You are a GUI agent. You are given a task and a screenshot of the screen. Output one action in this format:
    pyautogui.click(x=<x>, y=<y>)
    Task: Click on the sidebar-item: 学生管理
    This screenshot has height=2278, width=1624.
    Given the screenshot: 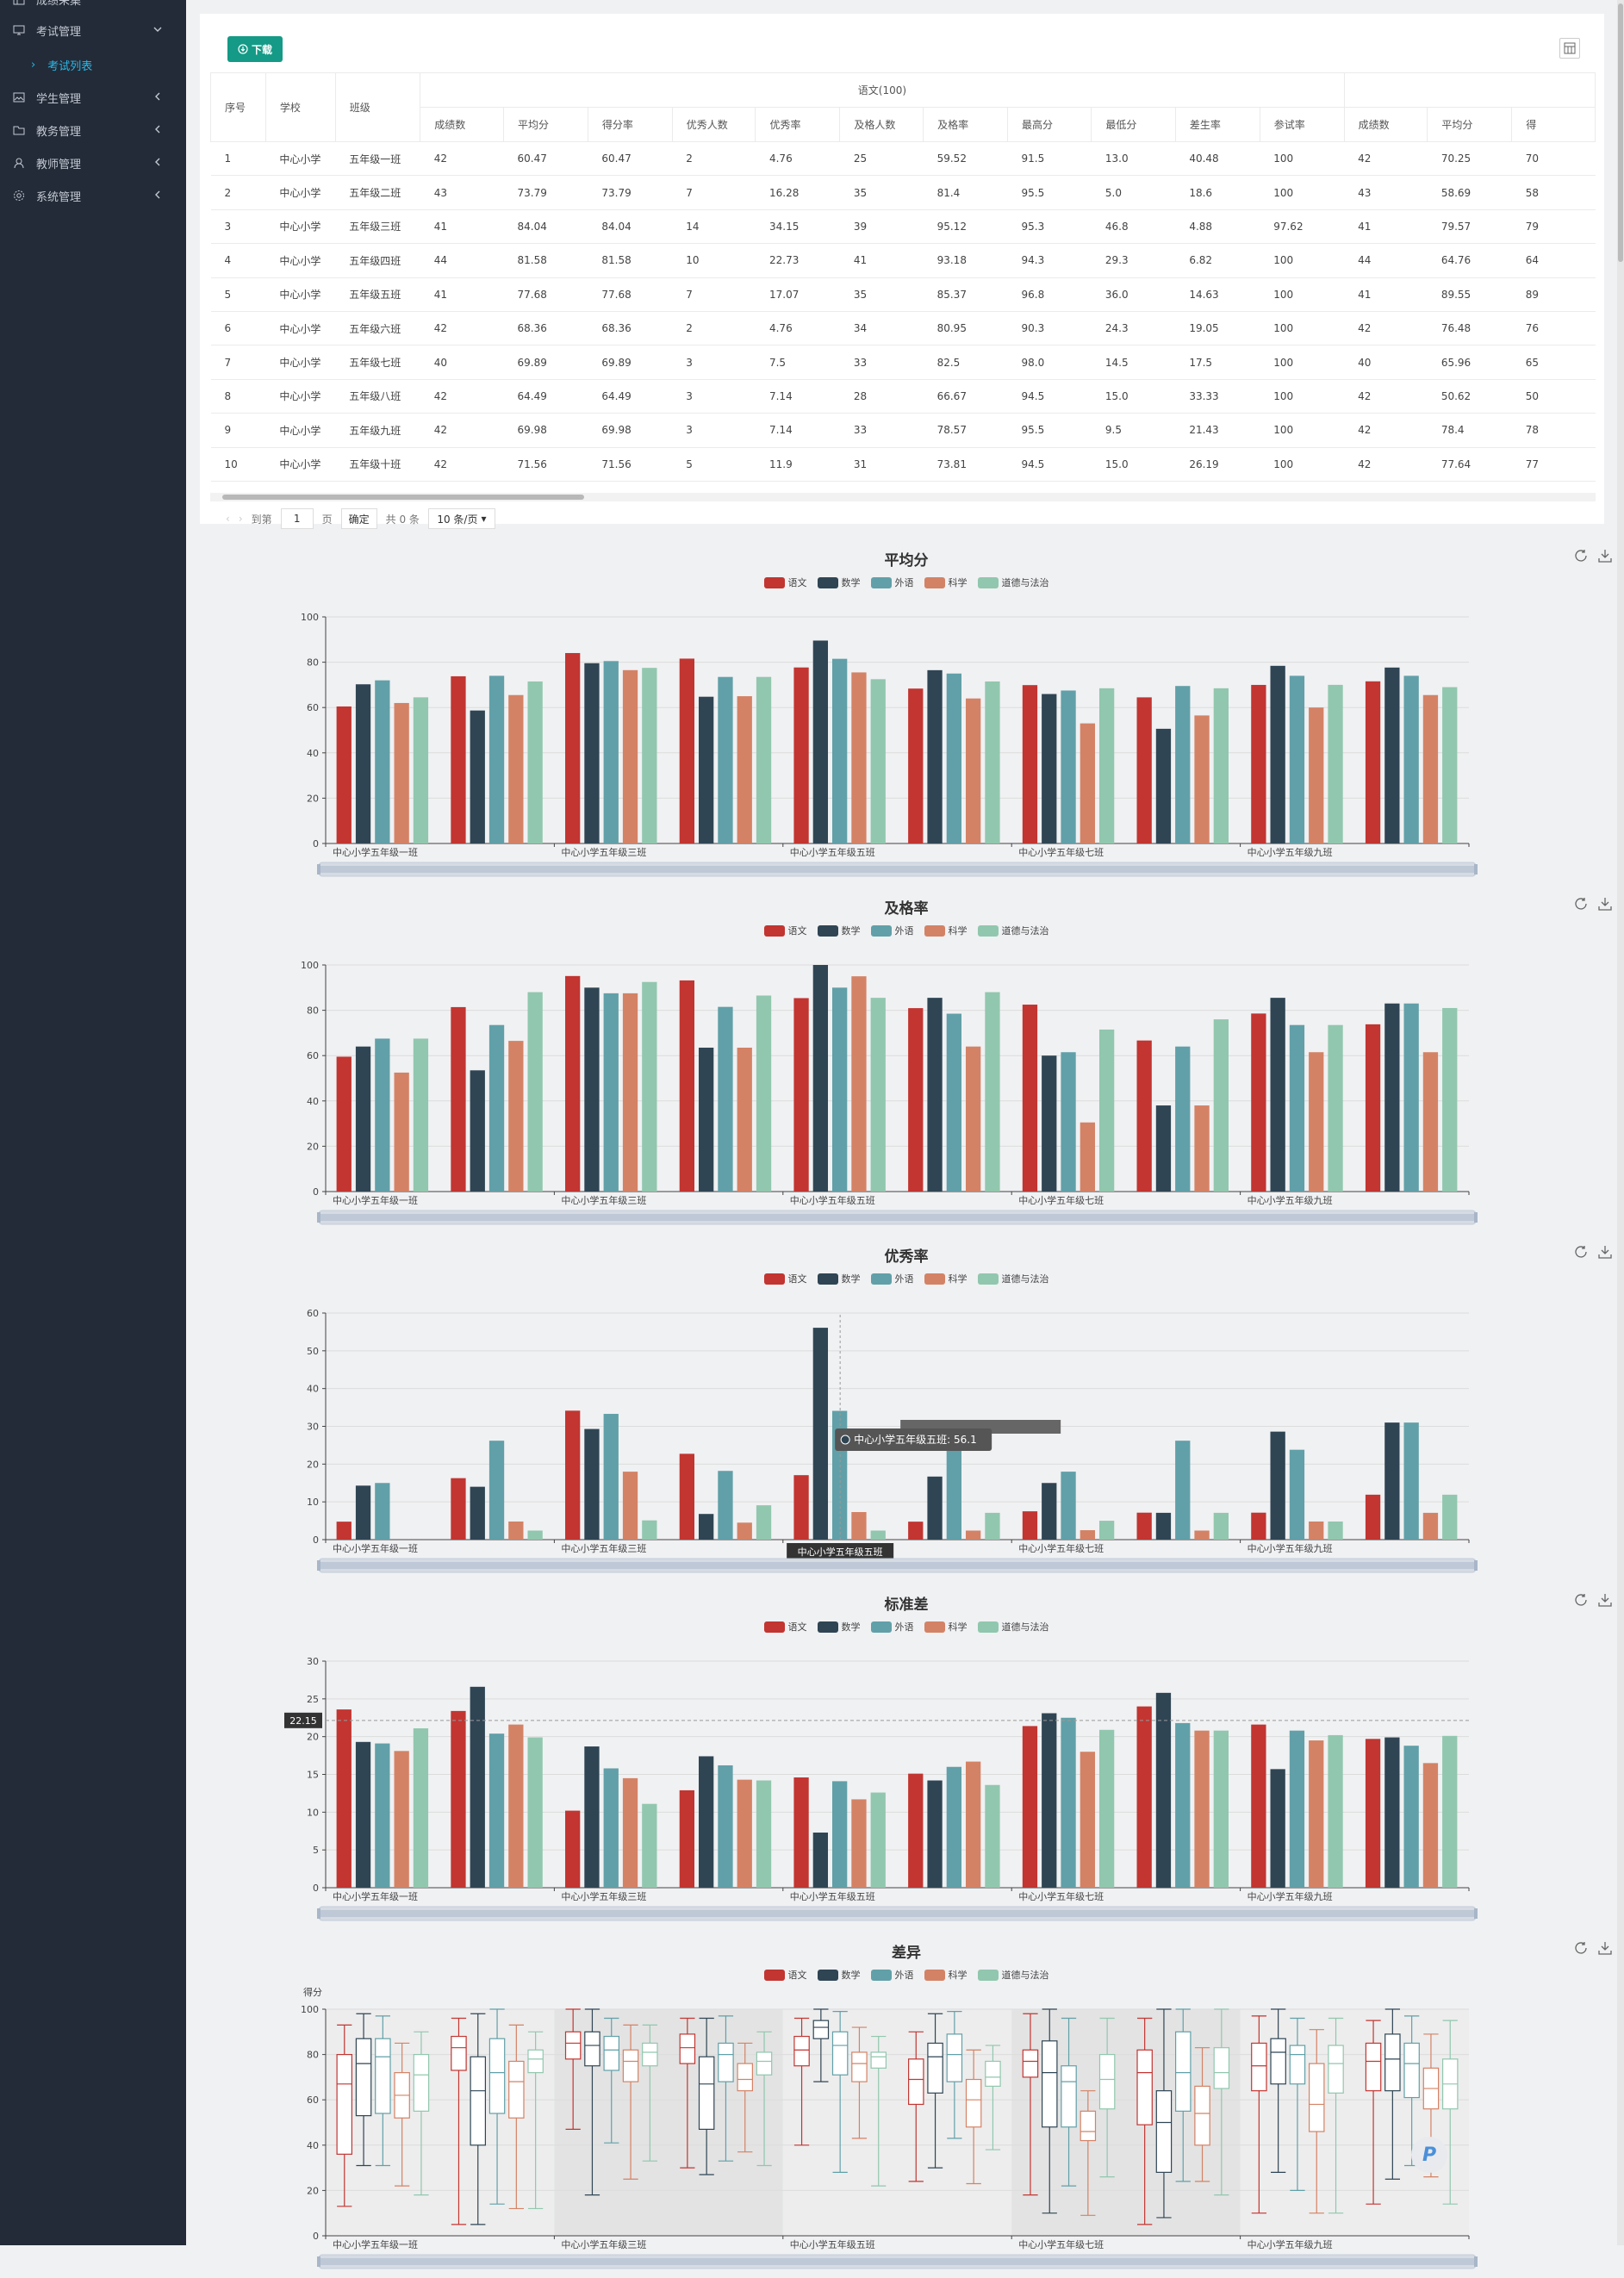 What is the action you would take?
    pyautogui.click(x=93, y=98)
    